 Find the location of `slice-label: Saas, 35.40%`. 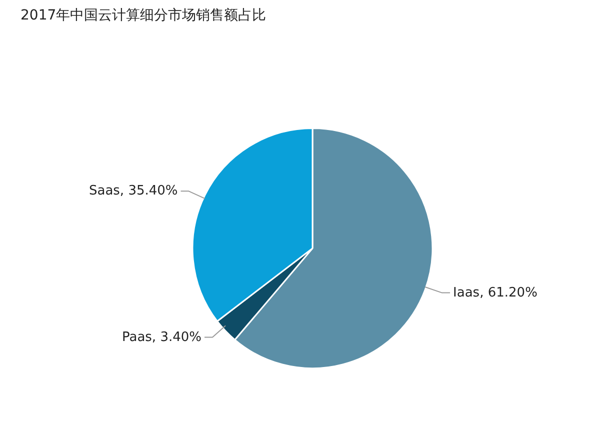

slice-label: Saas, 35.40% is located at coordinates (133, 191).